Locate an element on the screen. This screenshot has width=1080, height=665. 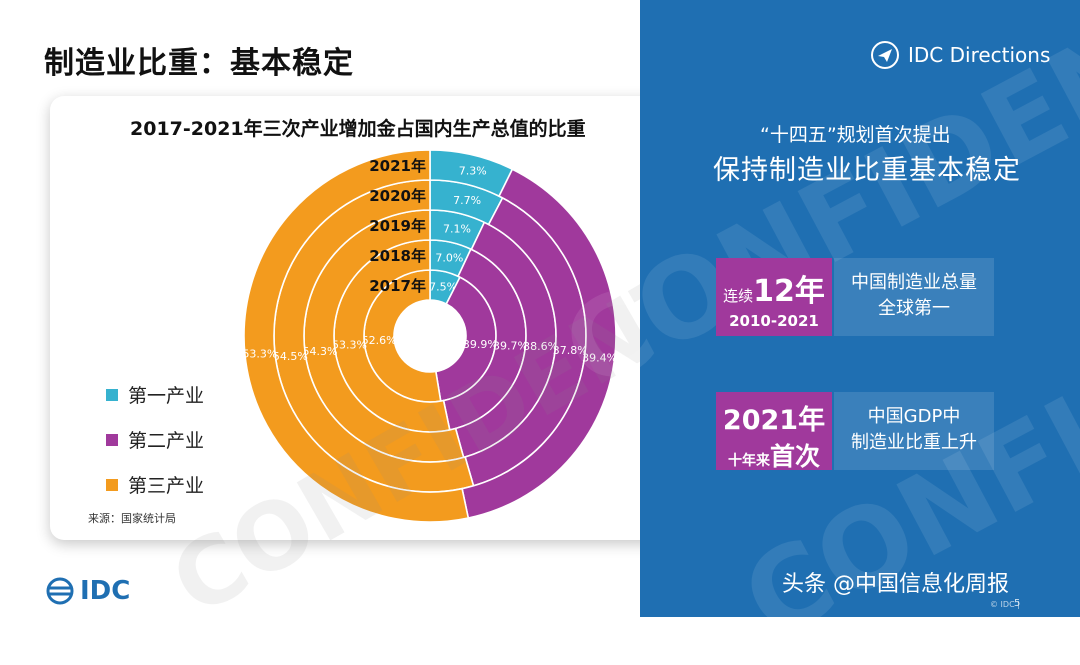
fact2-desc-line2: 制造业比重上升 is located at coordinates (914, 442).